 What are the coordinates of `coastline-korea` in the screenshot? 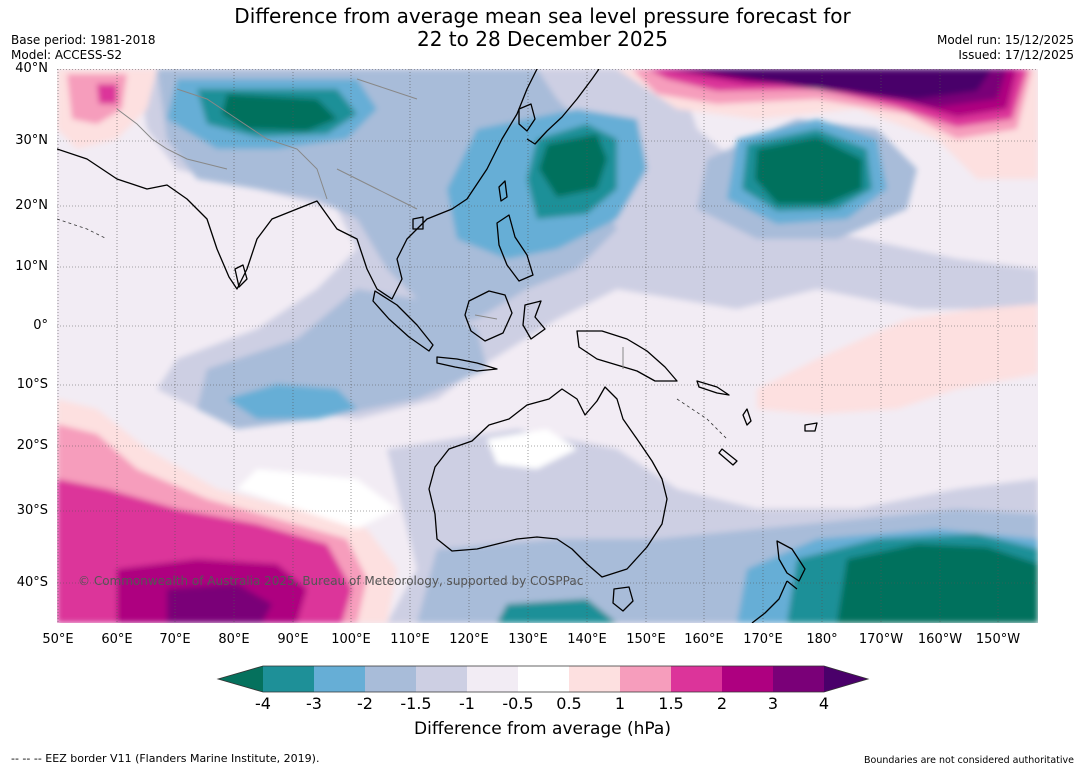 It's located at (527, 117).